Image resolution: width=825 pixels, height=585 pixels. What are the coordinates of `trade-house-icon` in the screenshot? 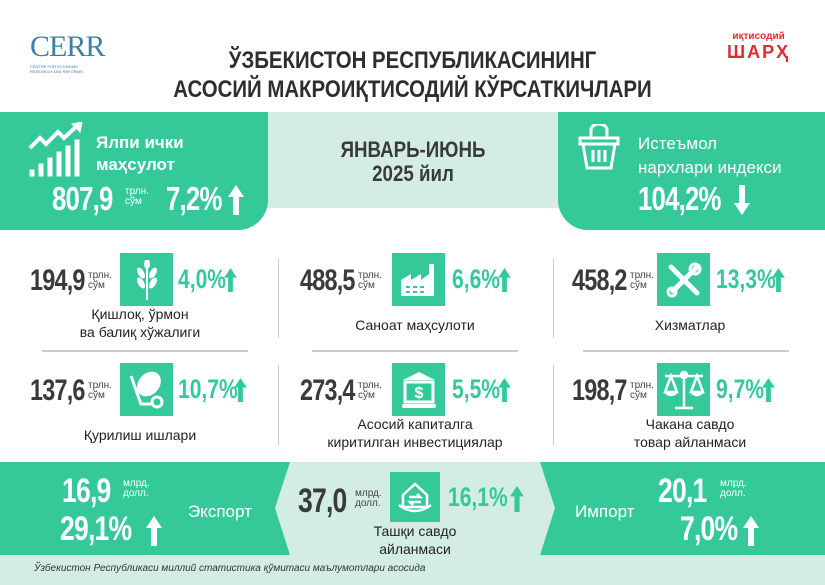 It's located at (415, 497).